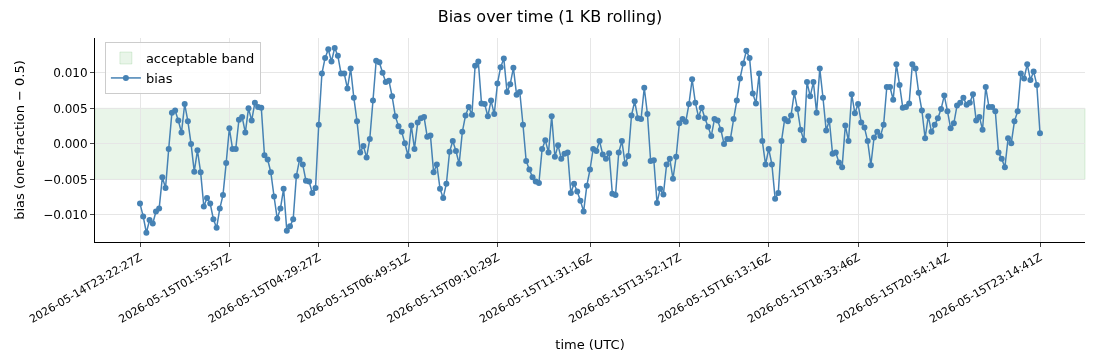 The width and height of the screenshot is (1100, 360). I want to click on y-tick-label: −0.010, so click(65, 215).